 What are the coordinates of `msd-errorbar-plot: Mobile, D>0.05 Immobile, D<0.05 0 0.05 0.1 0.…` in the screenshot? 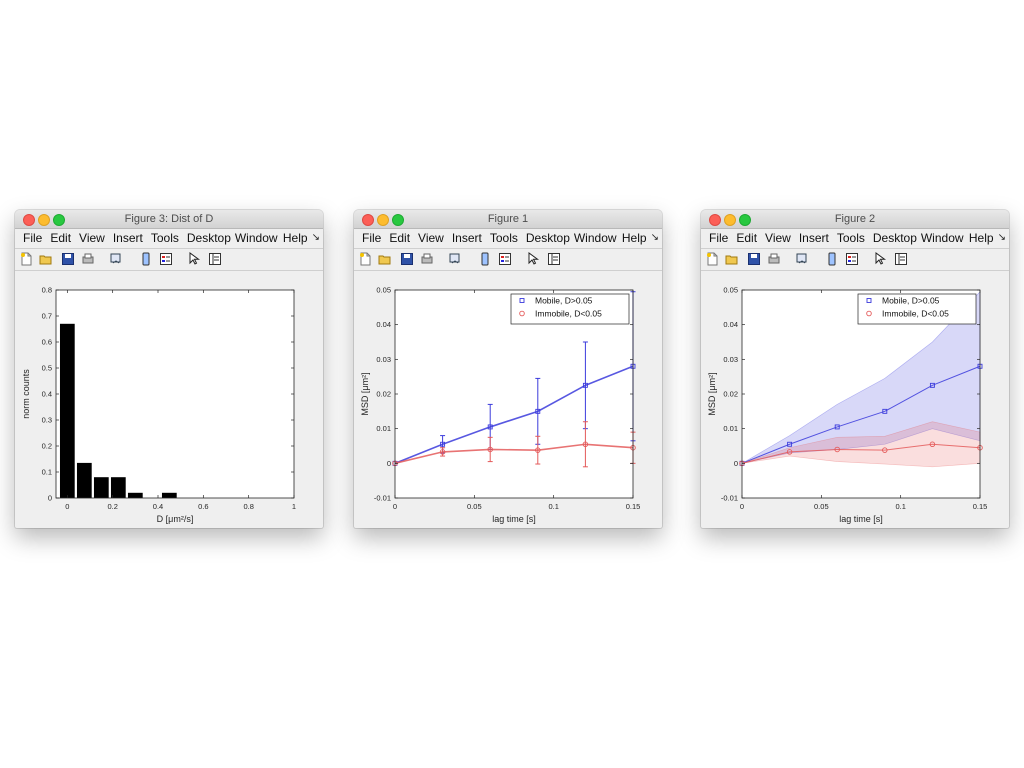 It's located at (500, 405).